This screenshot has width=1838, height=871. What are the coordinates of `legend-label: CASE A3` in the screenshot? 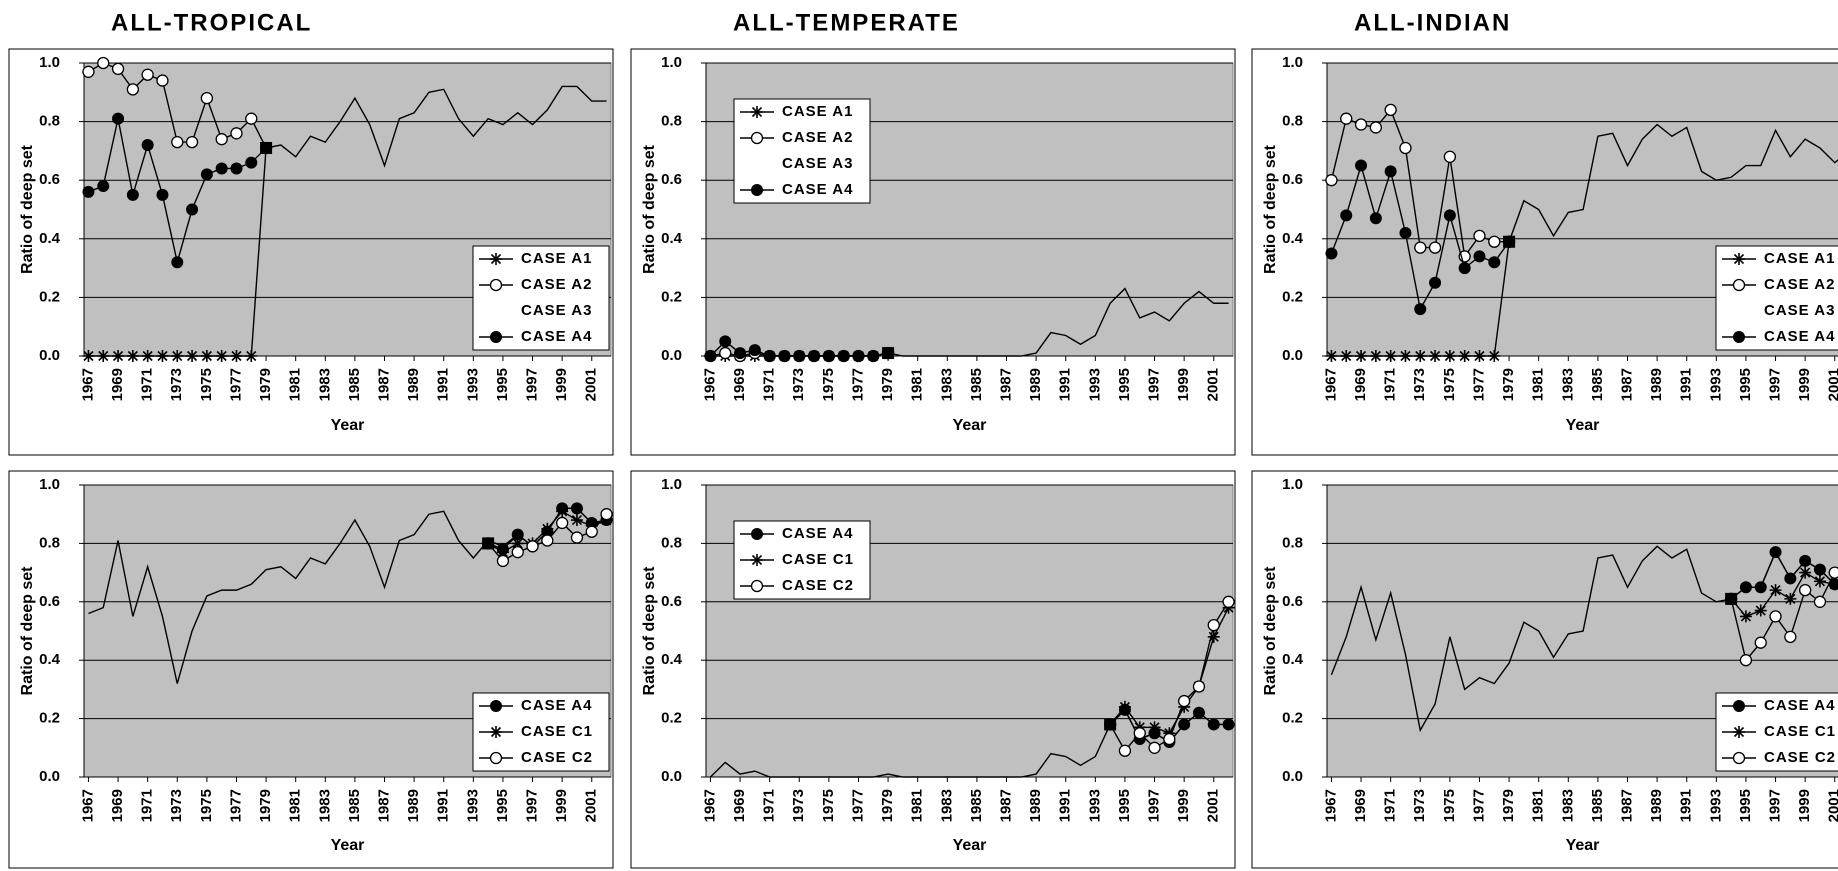 It's located at (556, 310).